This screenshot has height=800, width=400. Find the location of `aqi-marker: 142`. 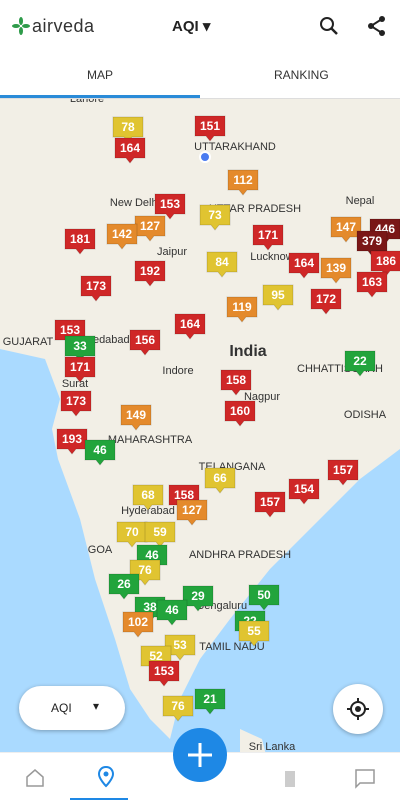

aqi-marker: 142 is located at coordinates (122, 236).